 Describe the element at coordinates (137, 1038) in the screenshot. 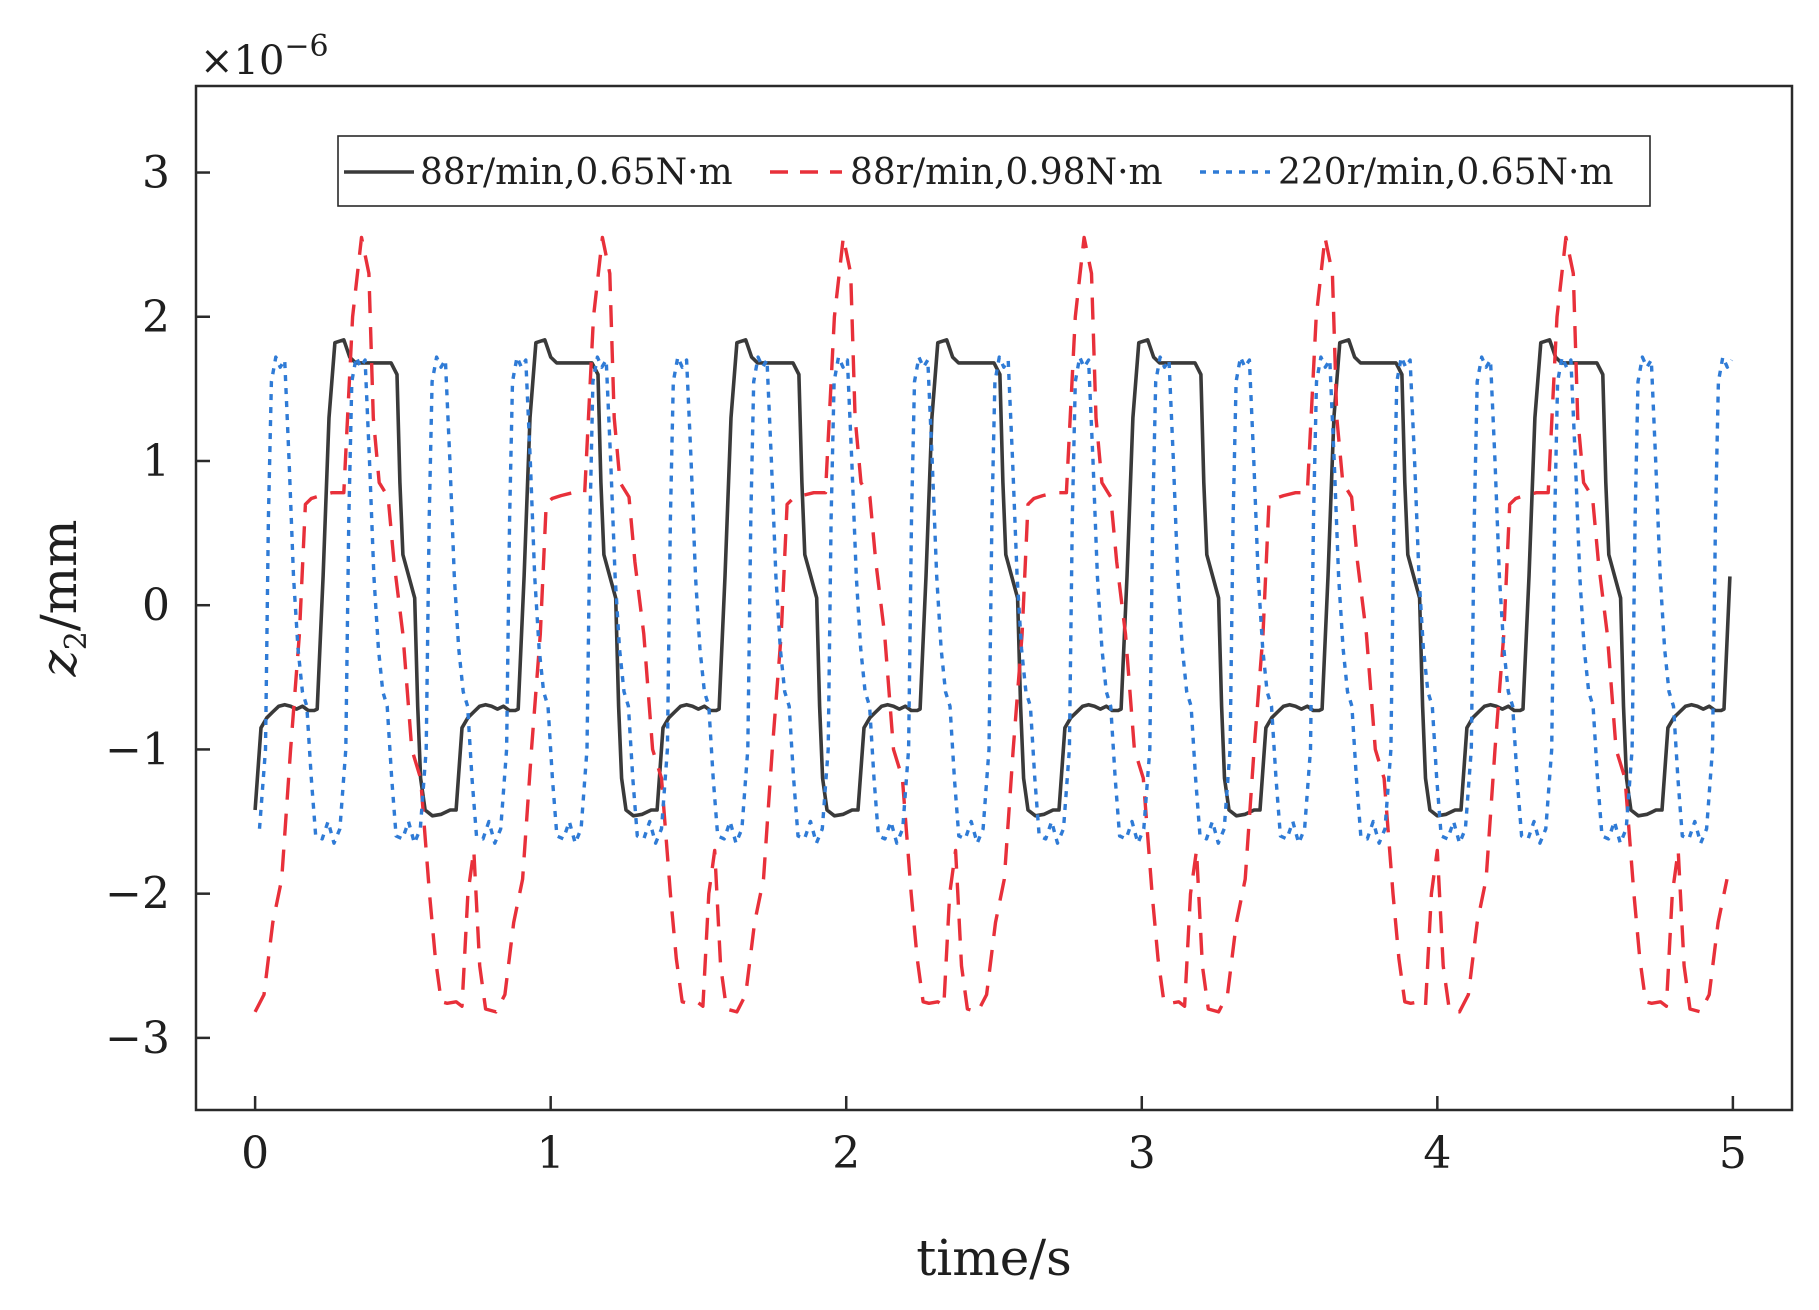

I see `y-tick-label: −3` at that location.